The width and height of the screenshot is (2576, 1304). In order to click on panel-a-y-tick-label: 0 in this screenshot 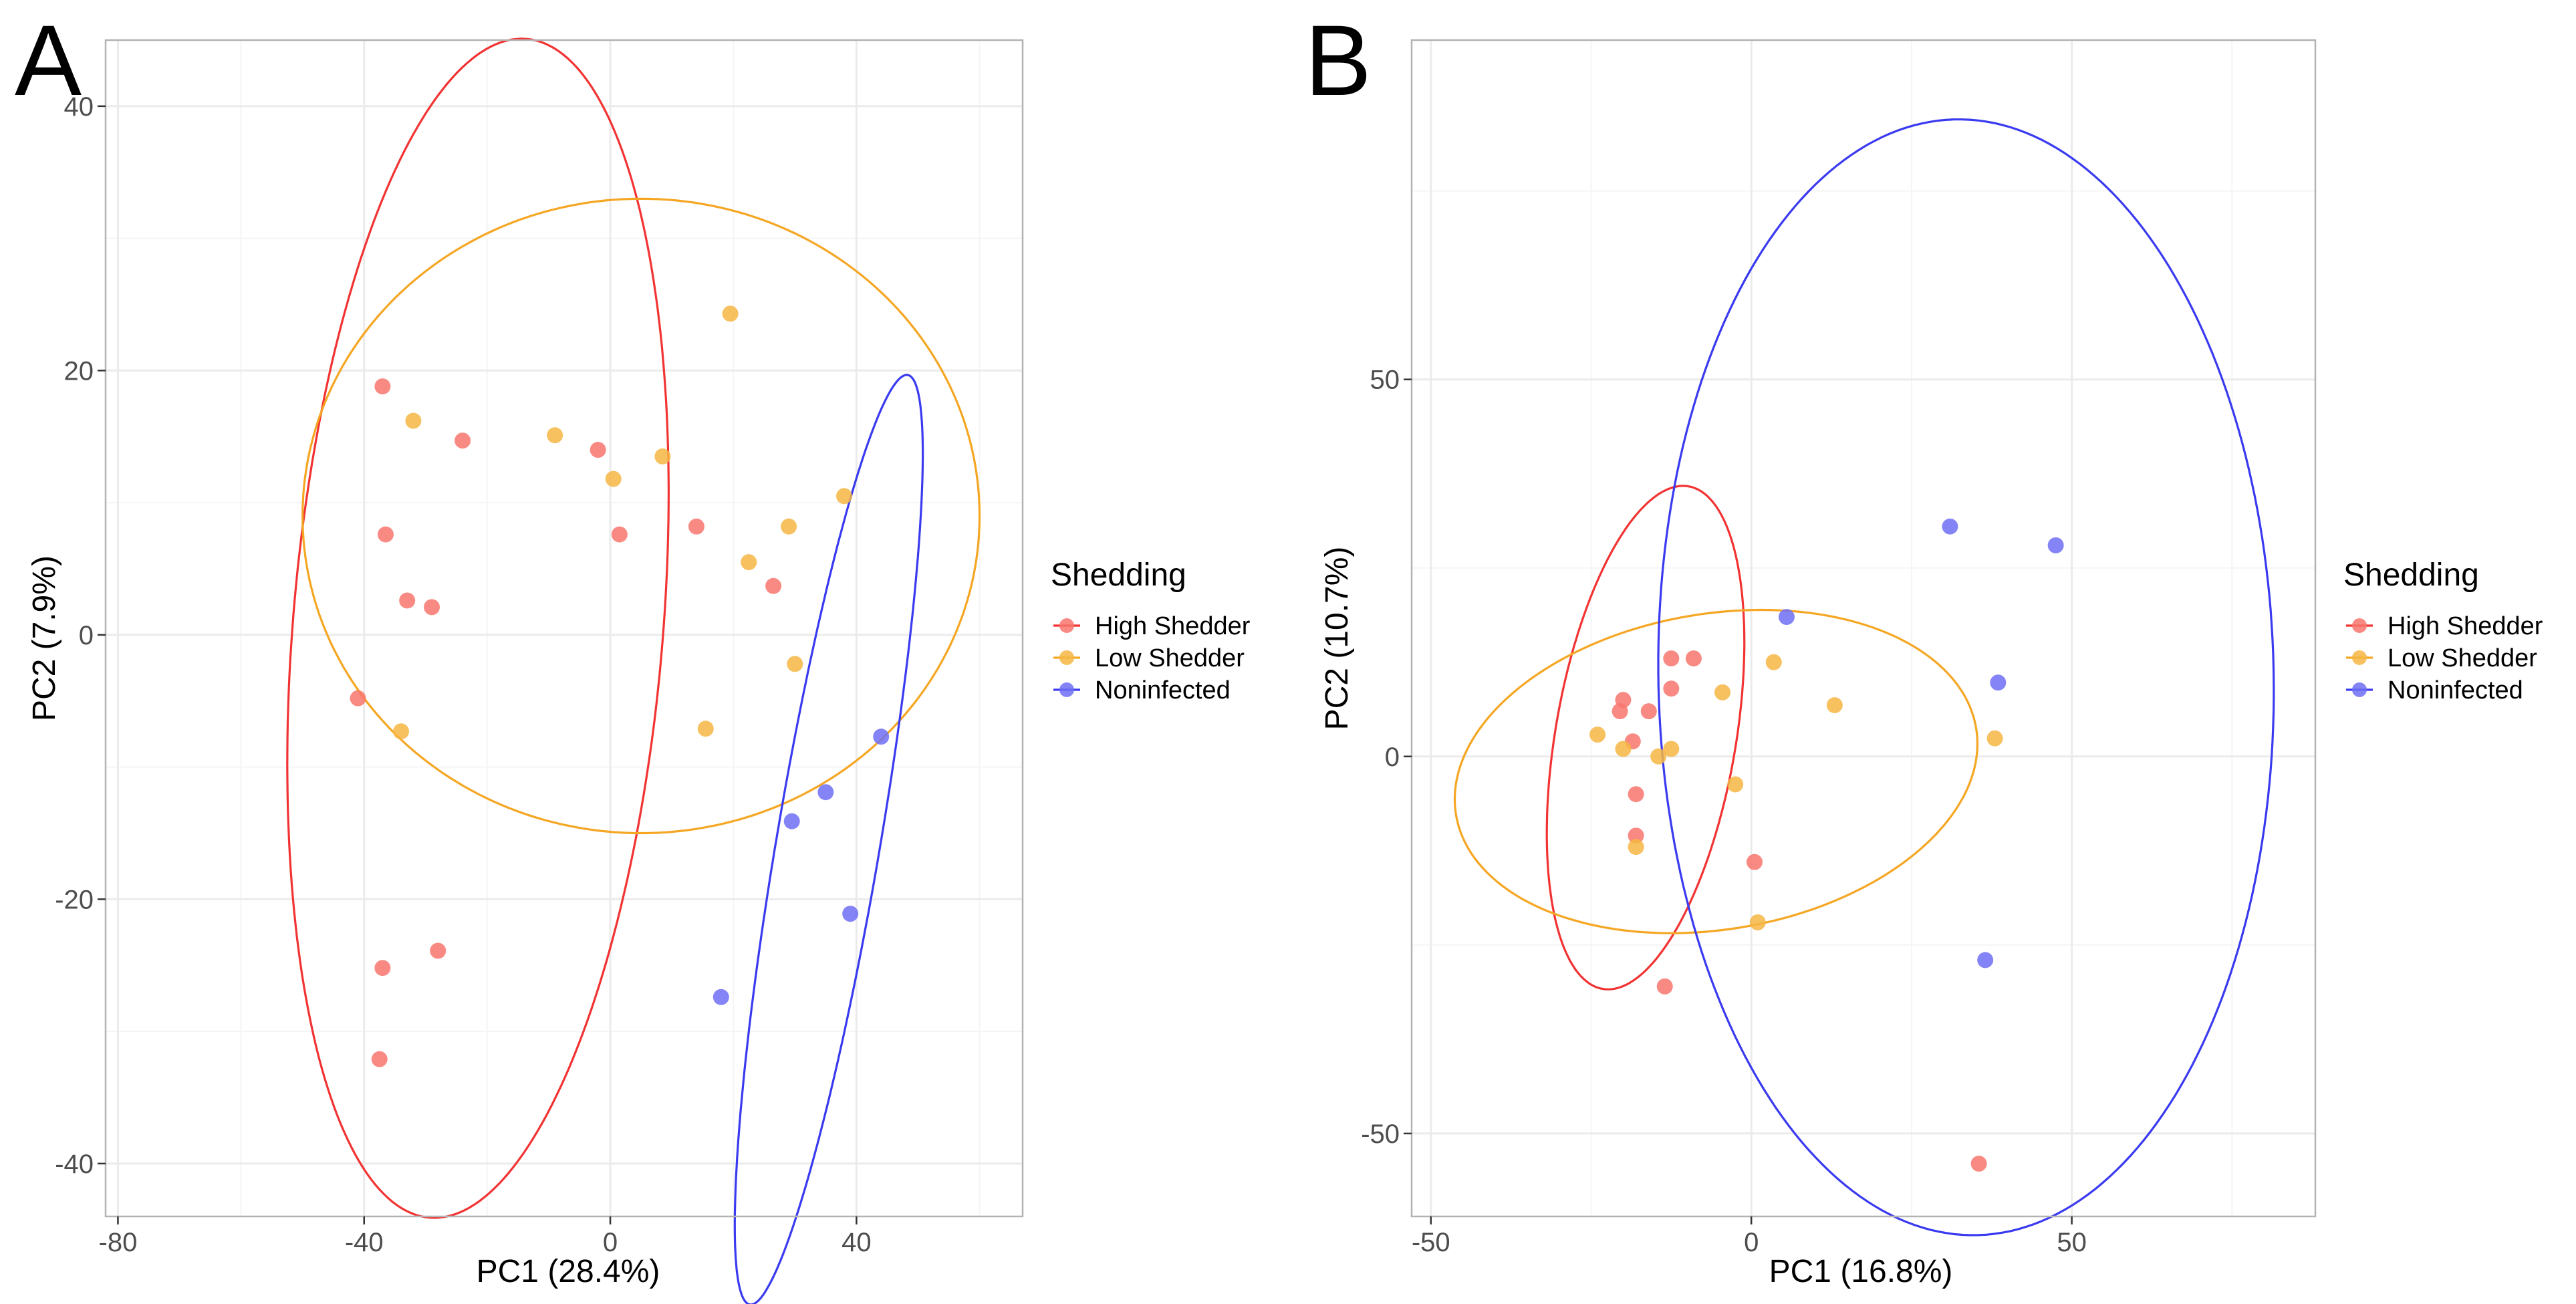, I will do `click(87, 635)`.